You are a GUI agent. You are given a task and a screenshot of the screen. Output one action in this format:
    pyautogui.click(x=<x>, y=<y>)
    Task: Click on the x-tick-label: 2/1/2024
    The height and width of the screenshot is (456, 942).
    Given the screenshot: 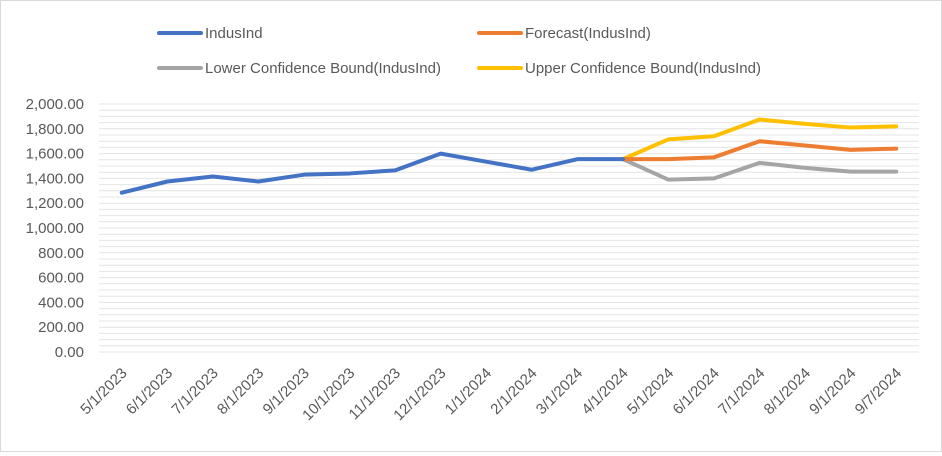 What is the action you would take?
    pyautogui.click(x=513, y=391)
    